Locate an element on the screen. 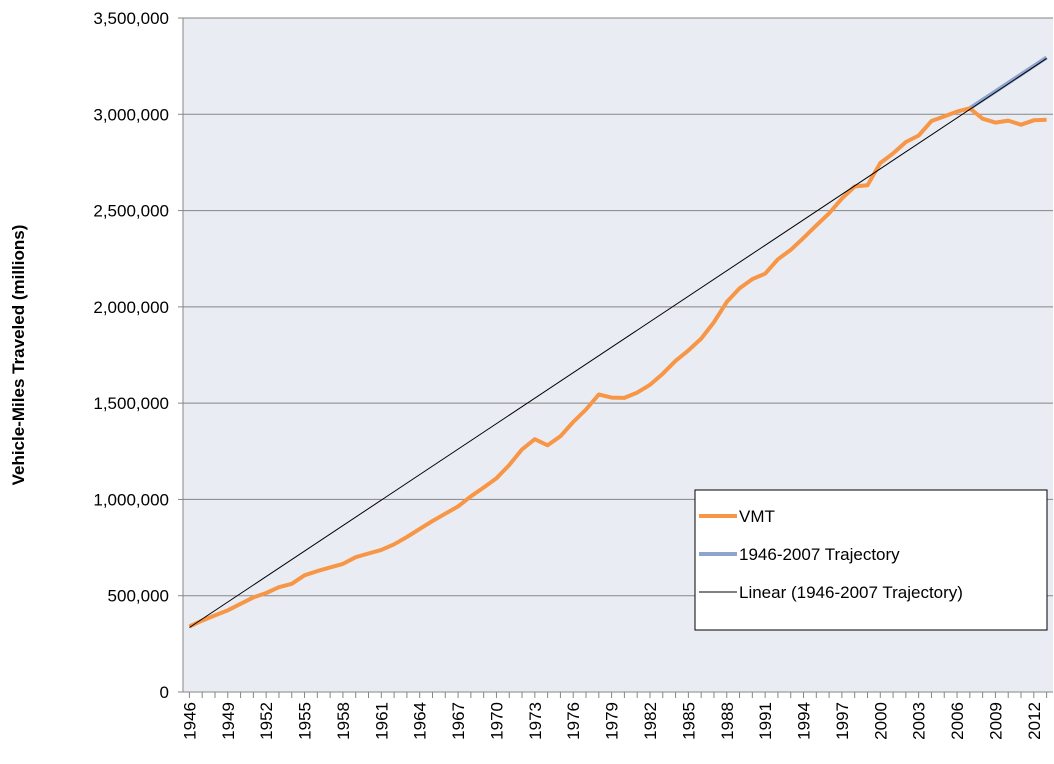  y-tick-label: 500,000 is located at coordinates (138, 596).